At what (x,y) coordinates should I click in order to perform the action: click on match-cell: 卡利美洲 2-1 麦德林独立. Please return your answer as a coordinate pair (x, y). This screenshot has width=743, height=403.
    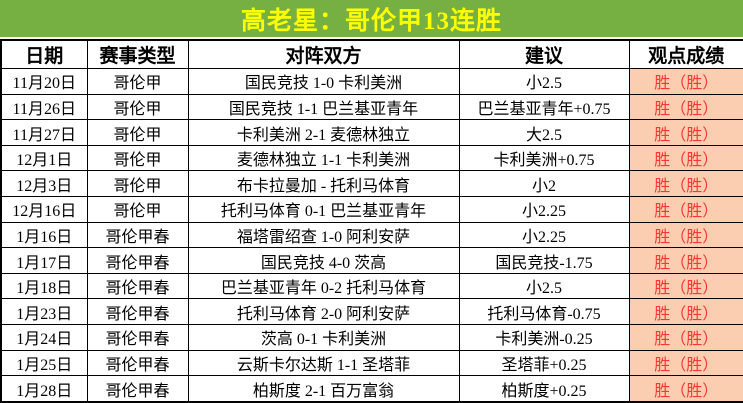
    Looking at the image, I should click on (323, 132).